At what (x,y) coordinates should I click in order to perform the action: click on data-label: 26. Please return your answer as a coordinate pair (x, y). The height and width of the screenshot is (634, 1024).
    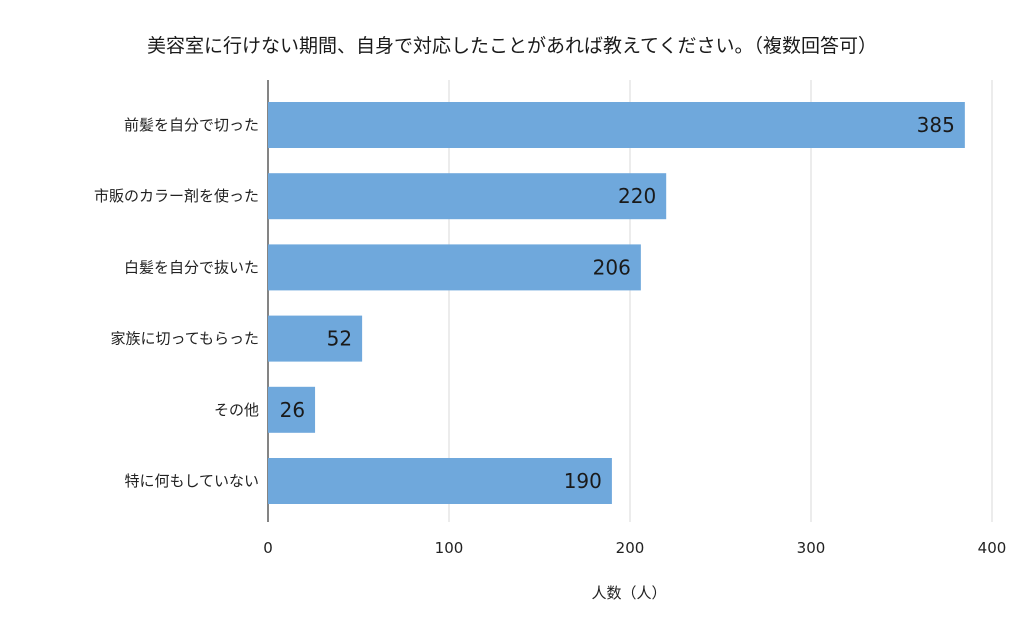
    Looking at the image, I should click on (292, 410).